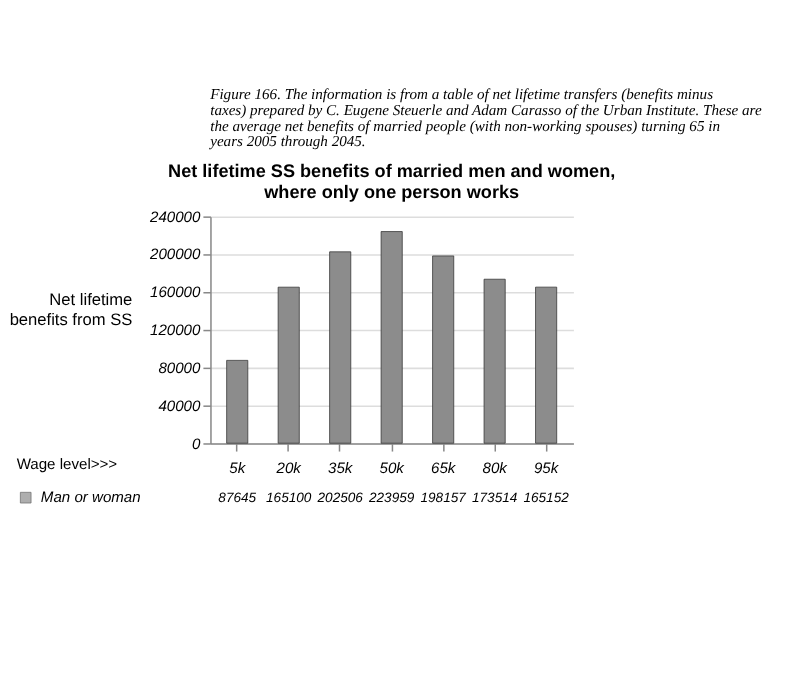 This screenshot has width=800, height=688. I want to click on x-tick-label: 80k, so click(496, 467).